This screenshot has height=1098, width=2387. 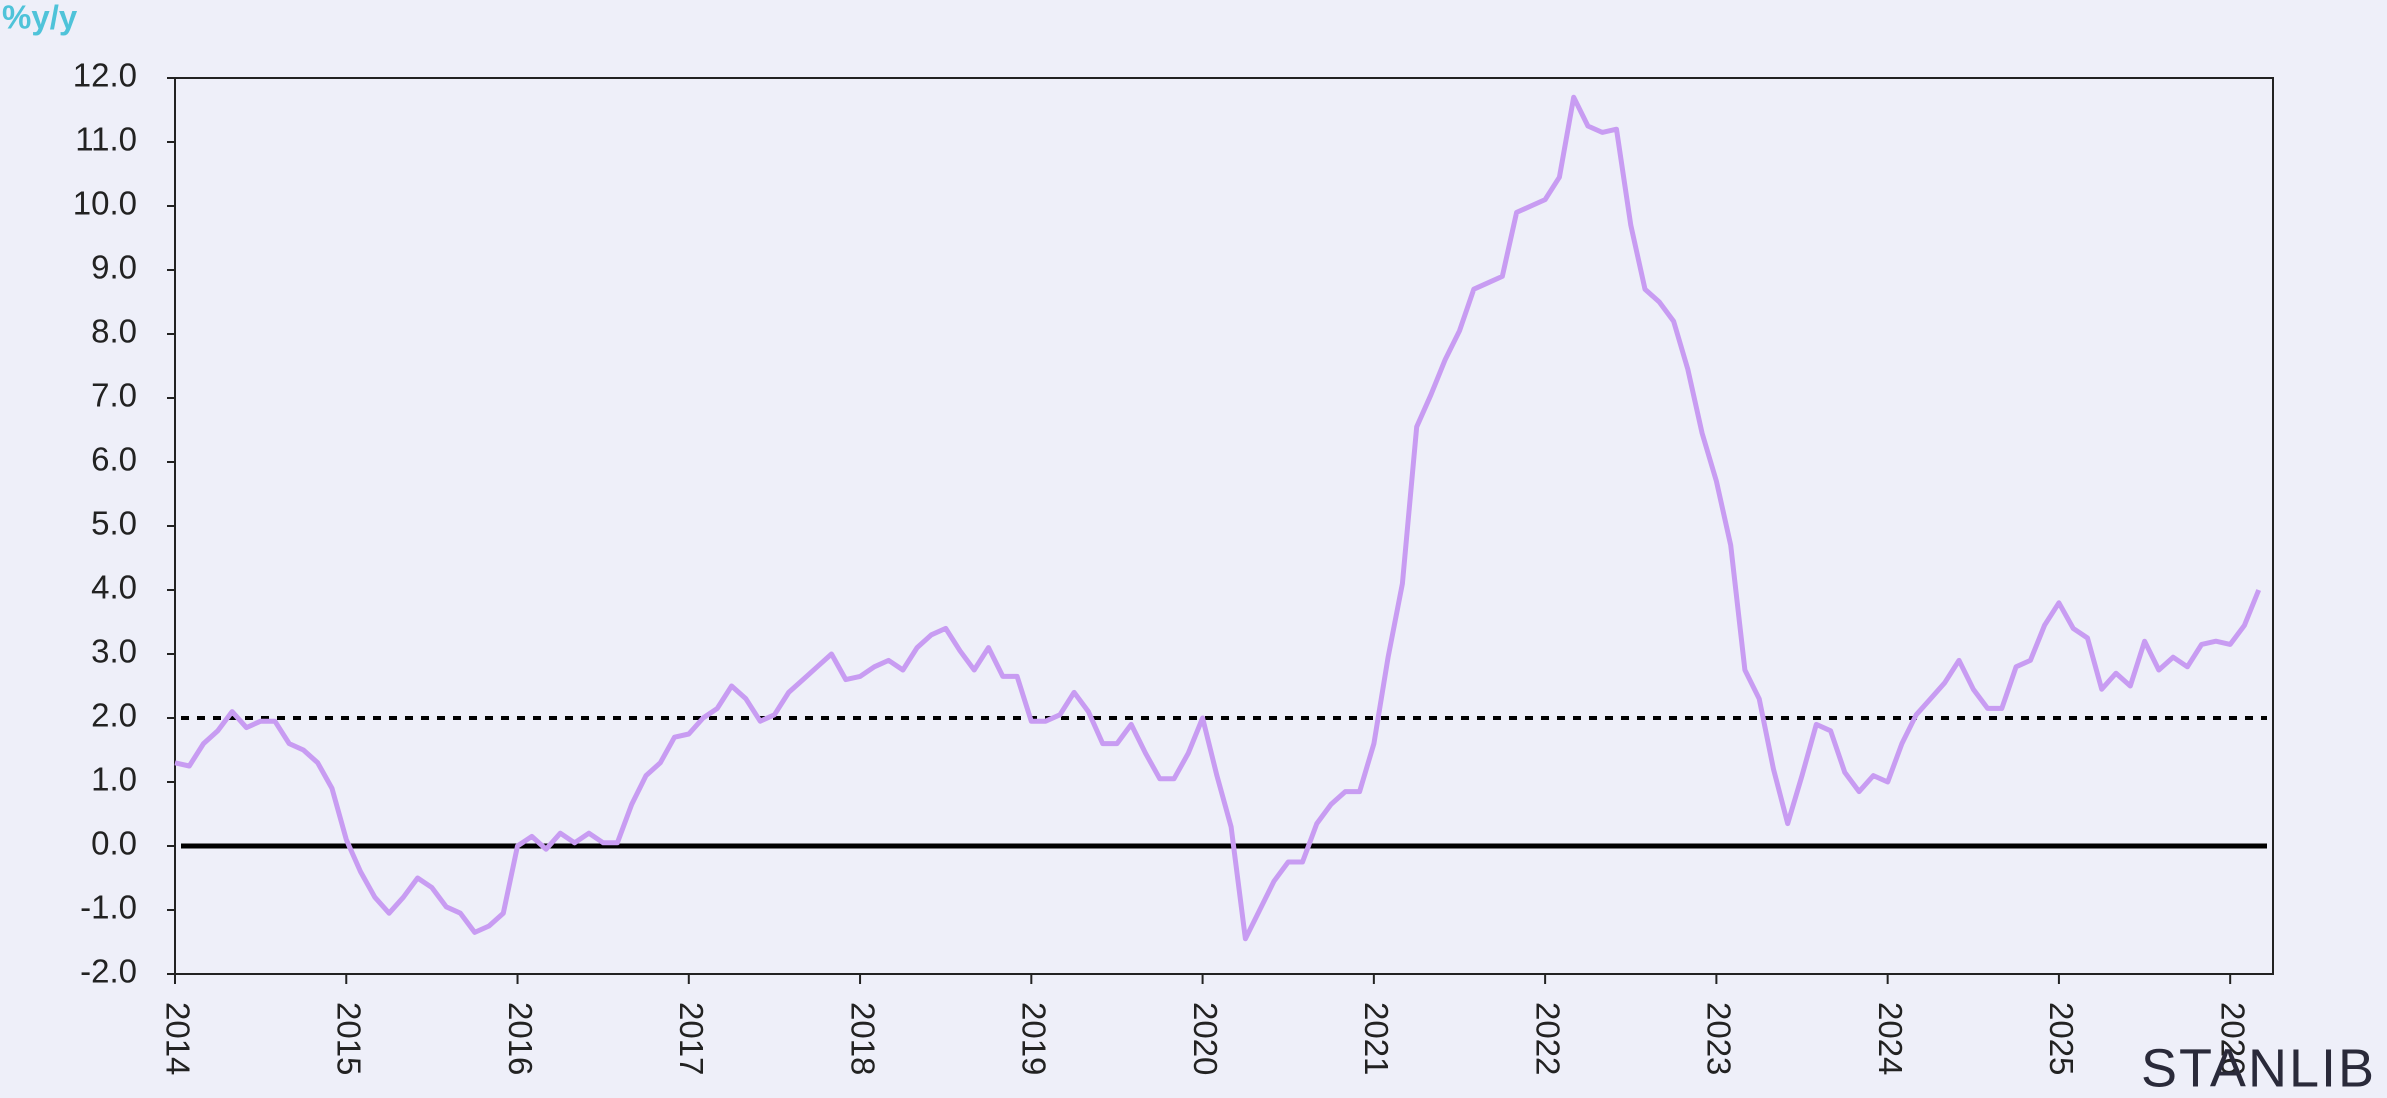 I want to click on x-tick-label: 2020, so click(x=1205, y=1038).